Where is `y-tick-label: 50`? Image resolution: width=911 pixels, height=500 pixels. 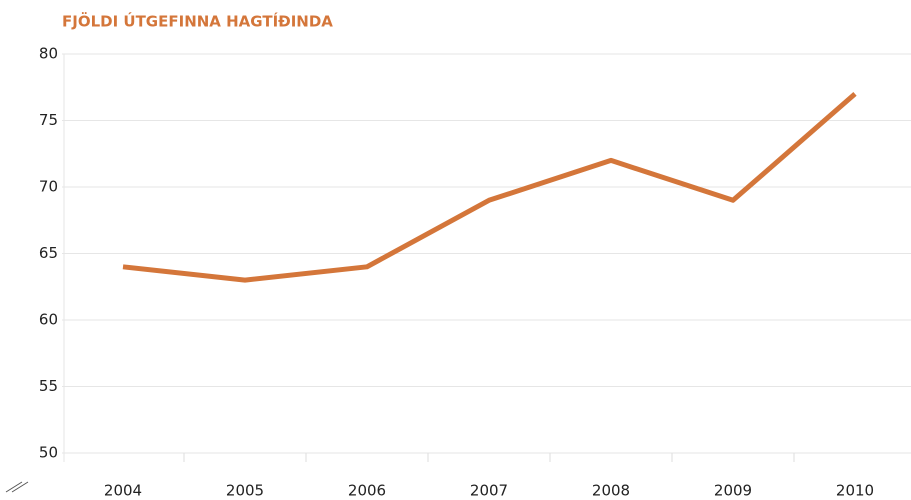 y-tick-label: 50 is located at coordinates (48, 453).